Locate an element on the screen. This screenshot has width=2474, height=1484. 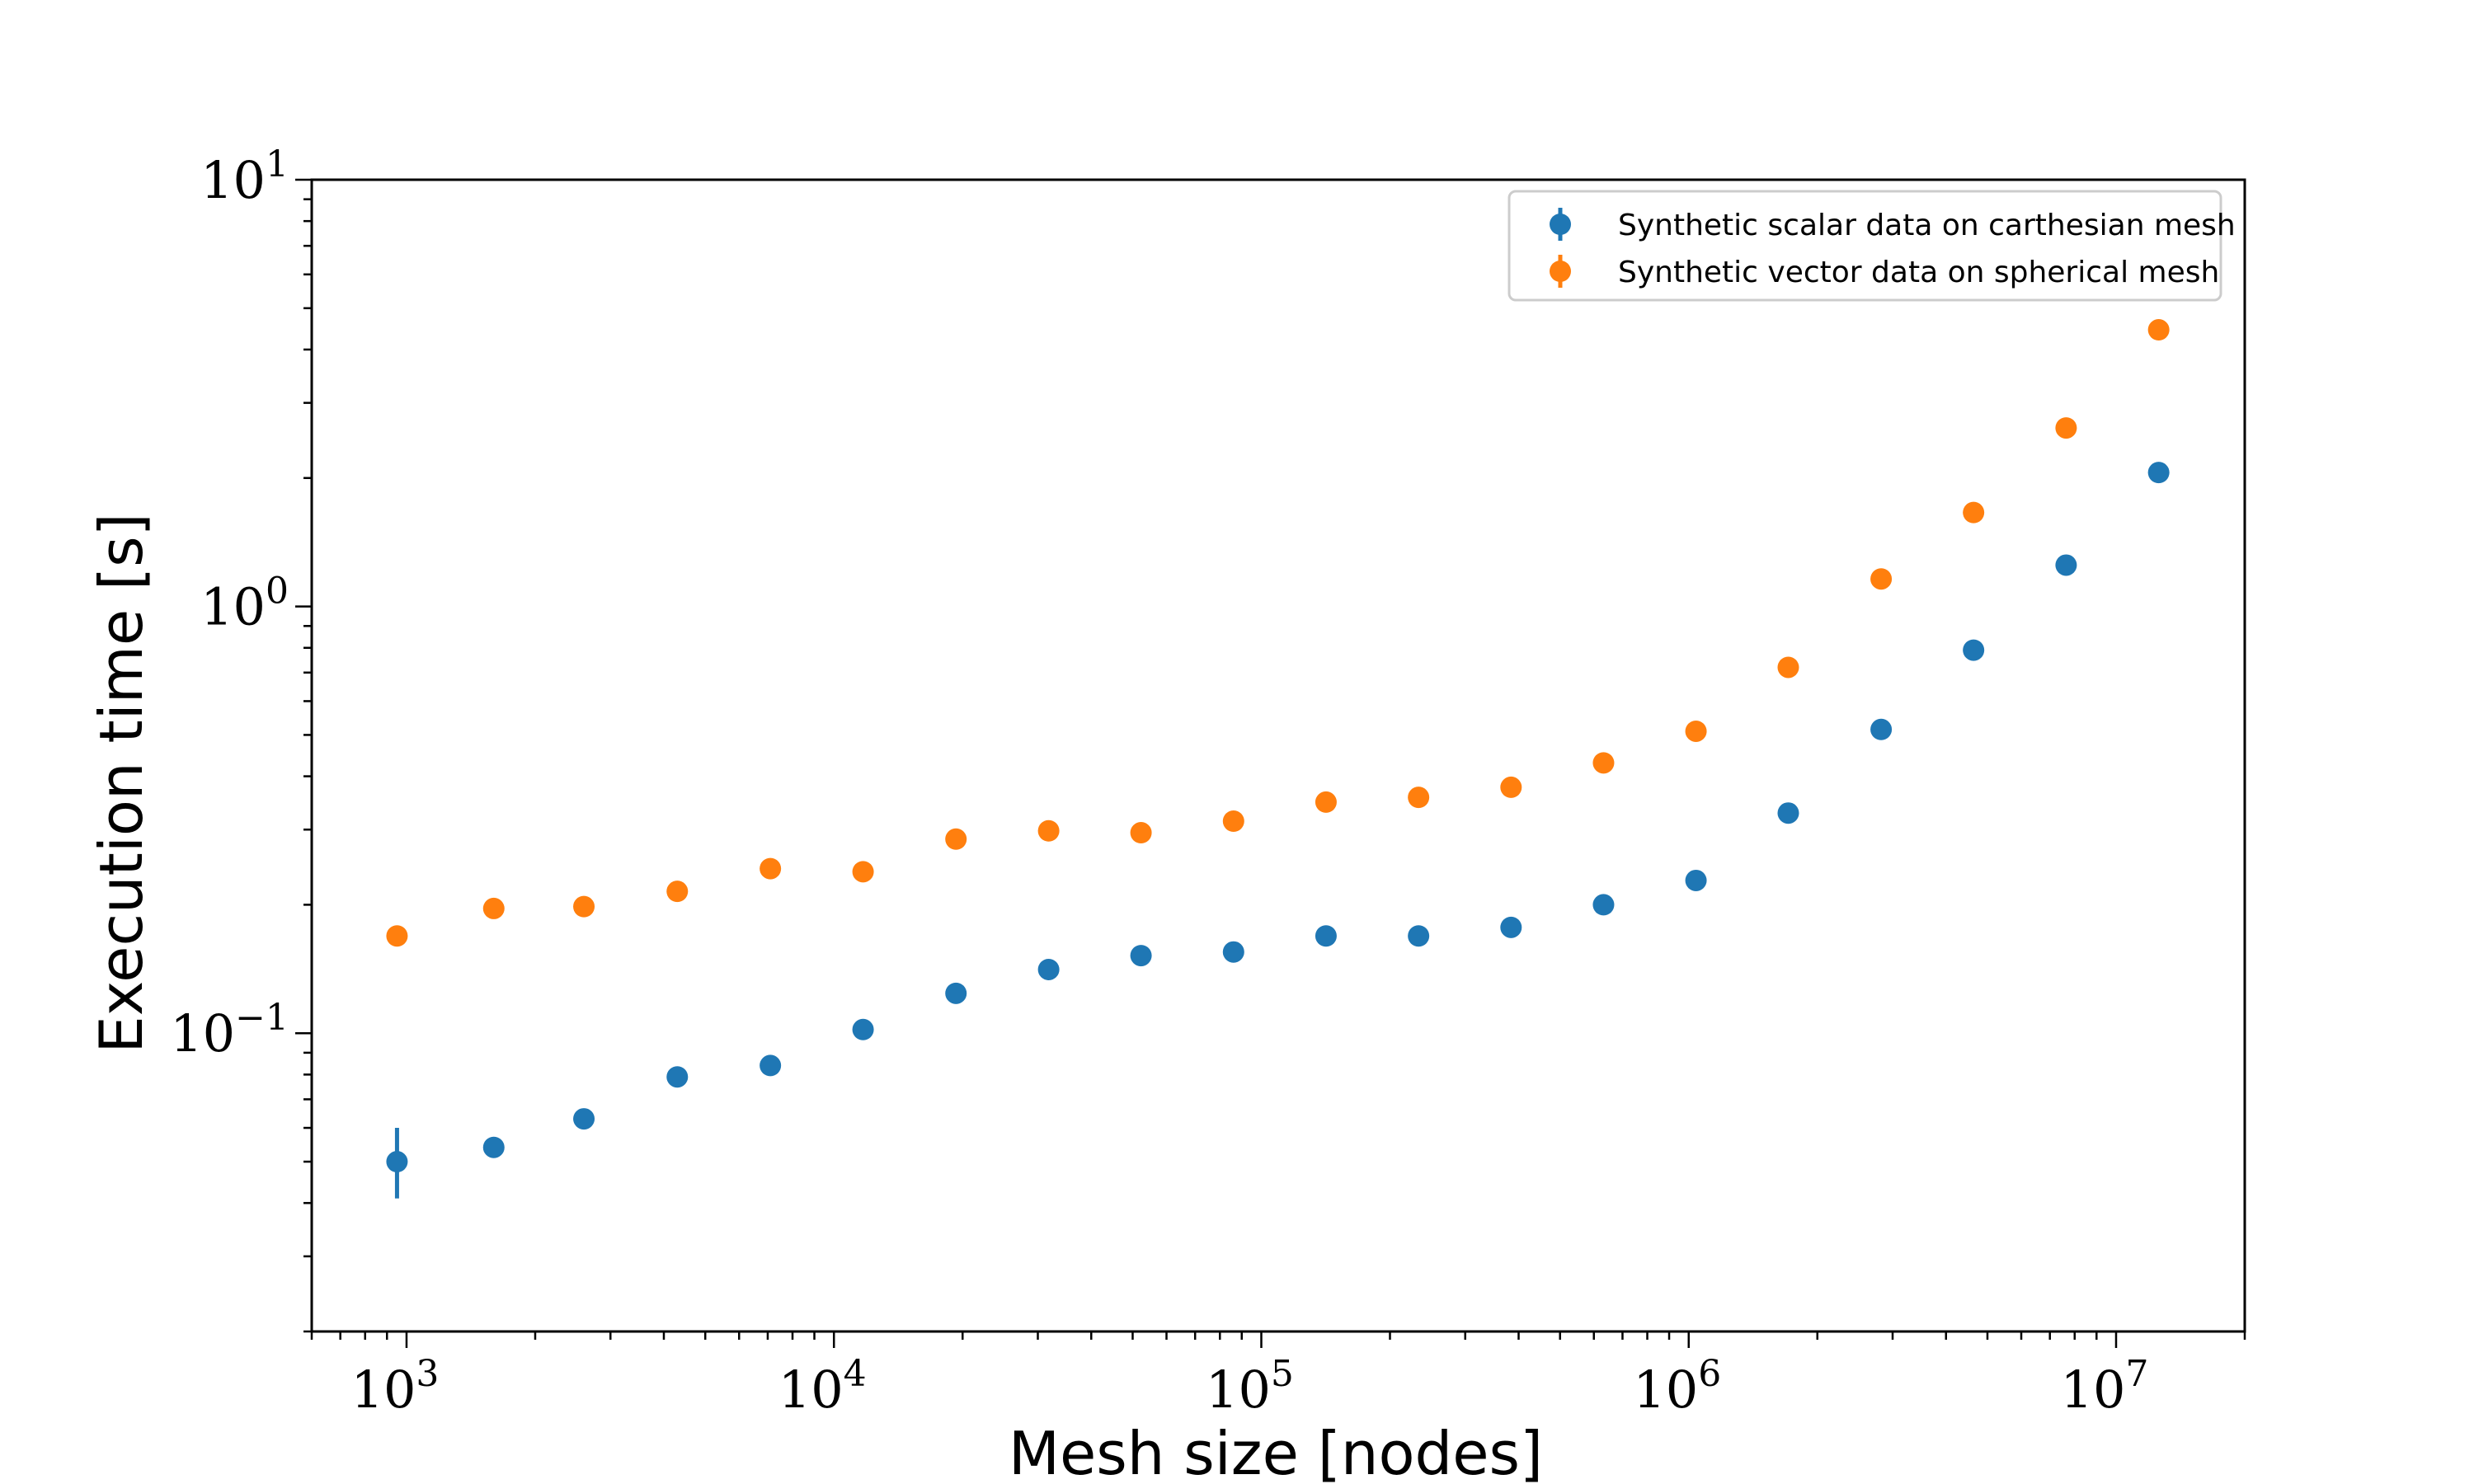
y-tick-label: 10¹ is located at coordinates (244, 176).